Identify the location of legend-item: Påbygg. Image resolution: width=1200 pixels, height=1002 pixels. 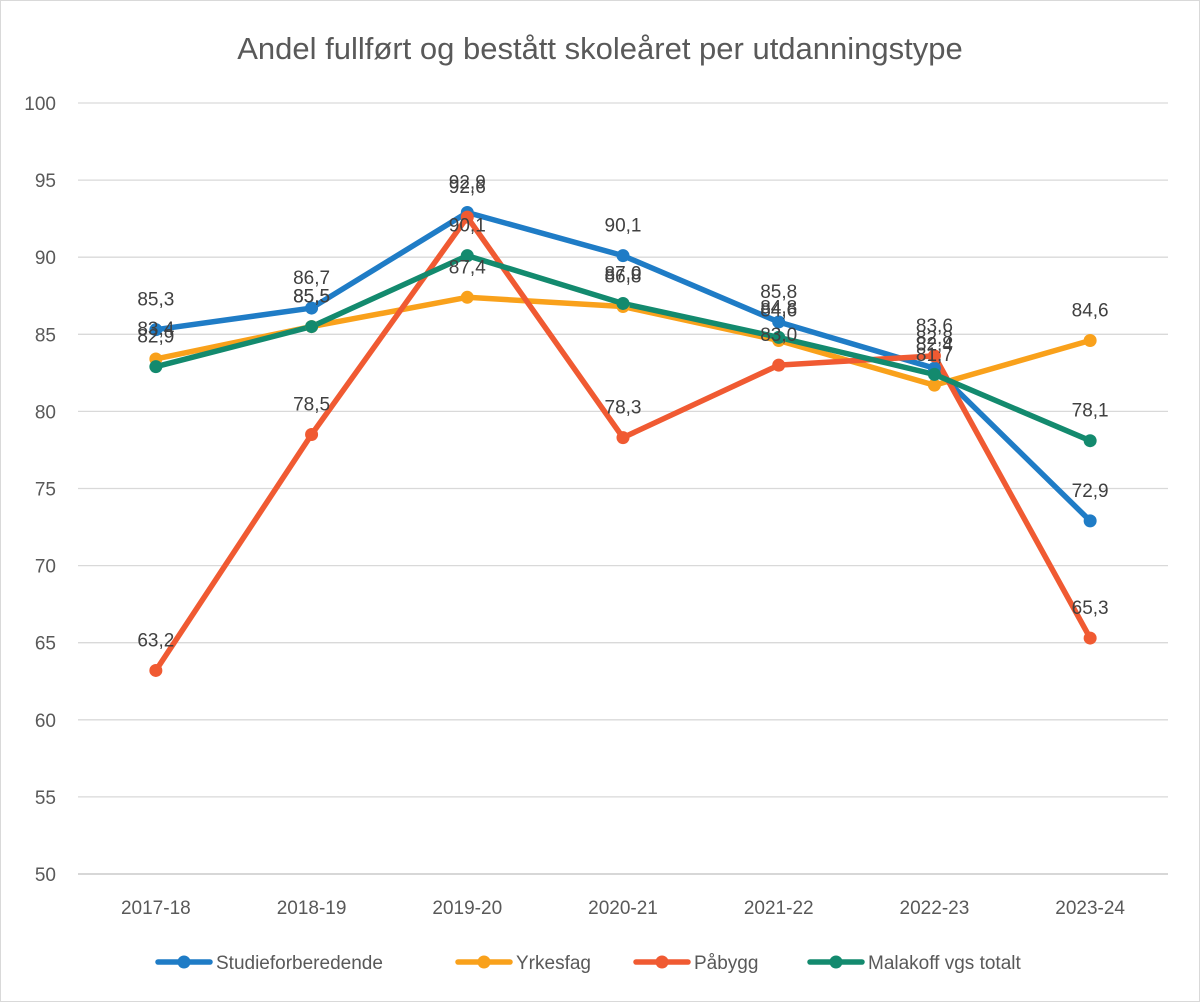
(695, 963).